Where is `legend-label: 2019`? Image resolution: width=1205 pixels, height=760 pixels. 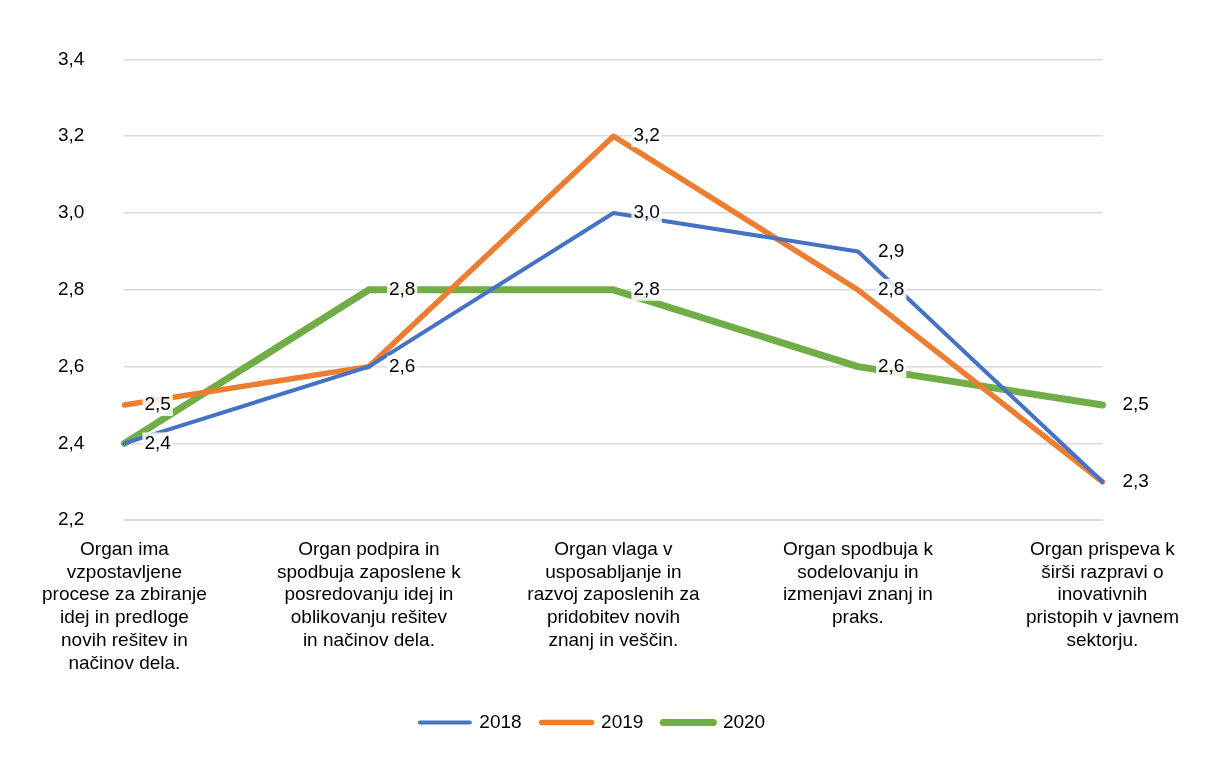 legend-label: 2019 is located at coordinates (622, 721).